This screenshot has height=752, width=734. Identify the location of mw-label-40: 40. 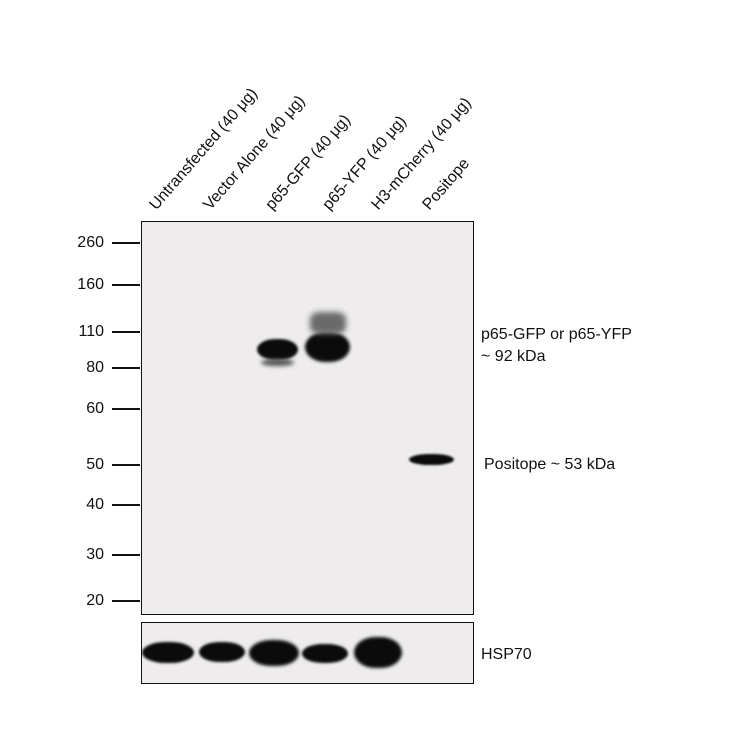
(95, 504).